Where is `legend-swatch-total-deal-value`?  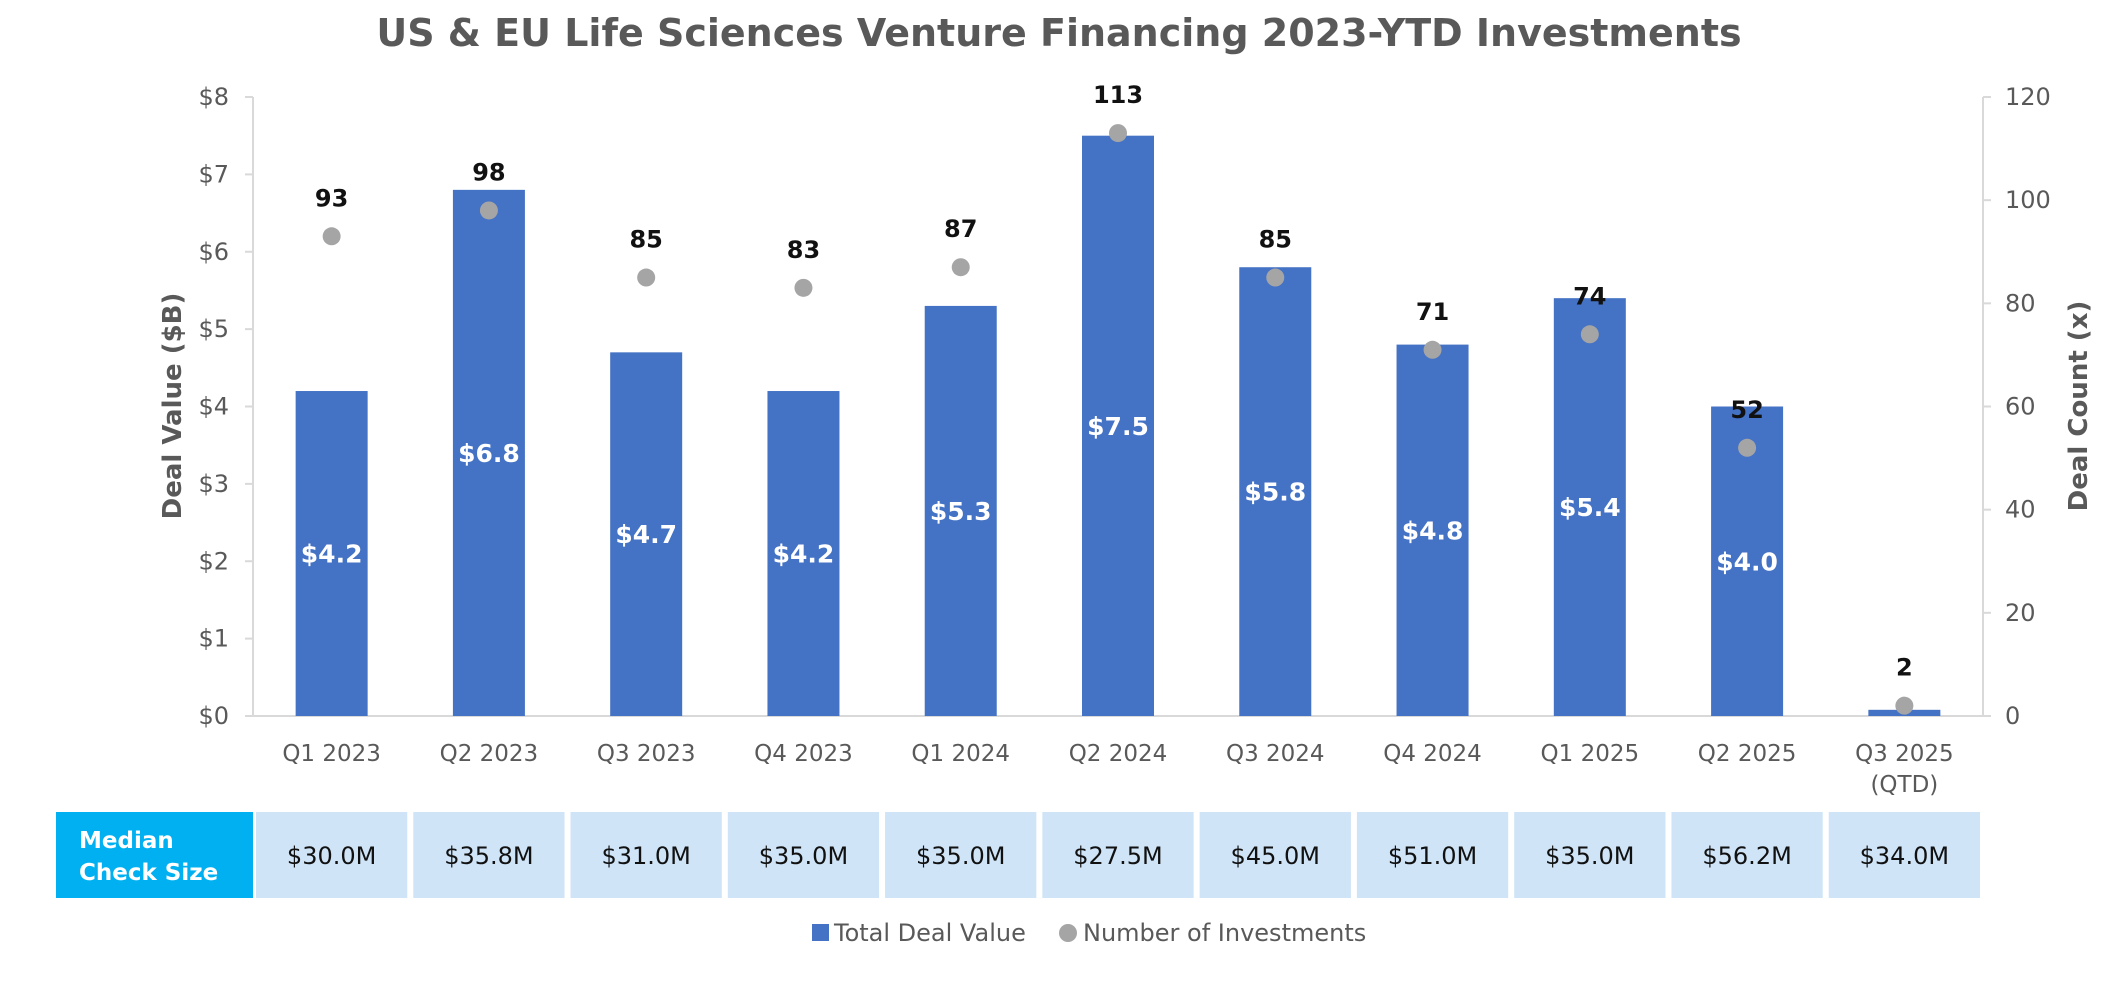 legend-swatch-total-deal-value is located at coordinates (820, 932).